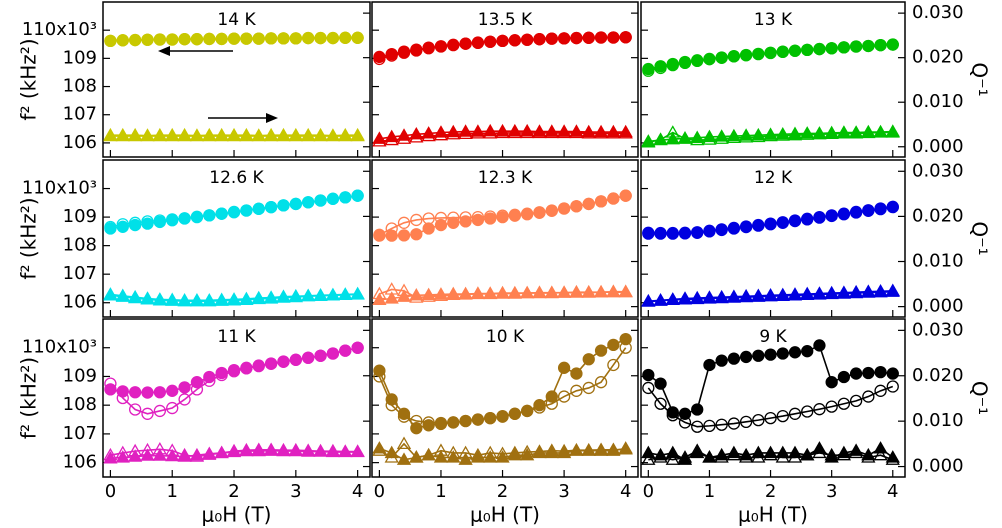  I want to click on panel-title: 13 K, so click(773, 20).